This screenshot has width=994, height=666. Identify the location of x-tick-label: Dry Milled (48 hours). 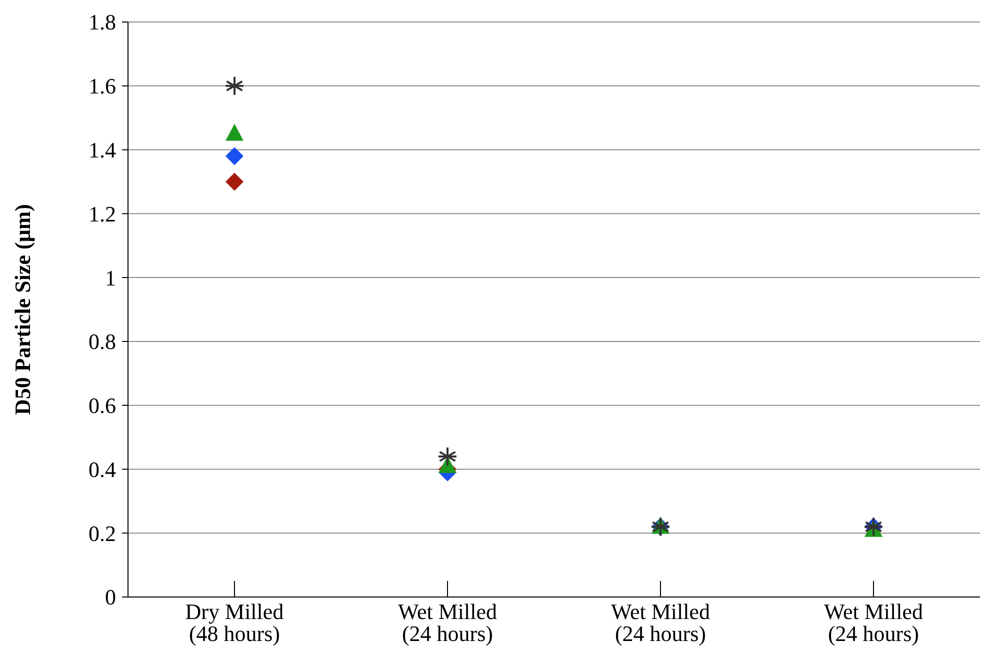
(234, 622).